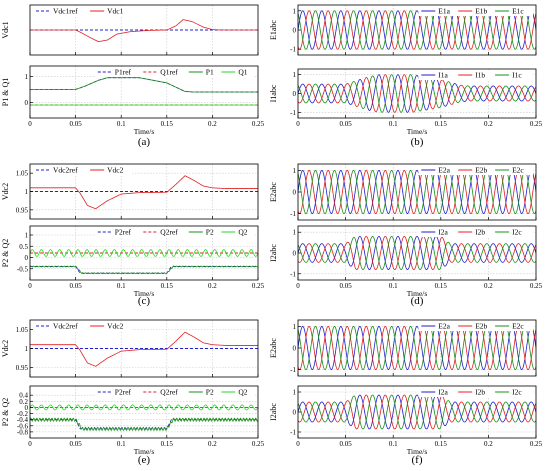 This screenshot has height=471, width=550. What do you see at coordinates (23, 396) in the screenshot?
I see `y-tick-label: 0.4` at bounding box center [23, 396].